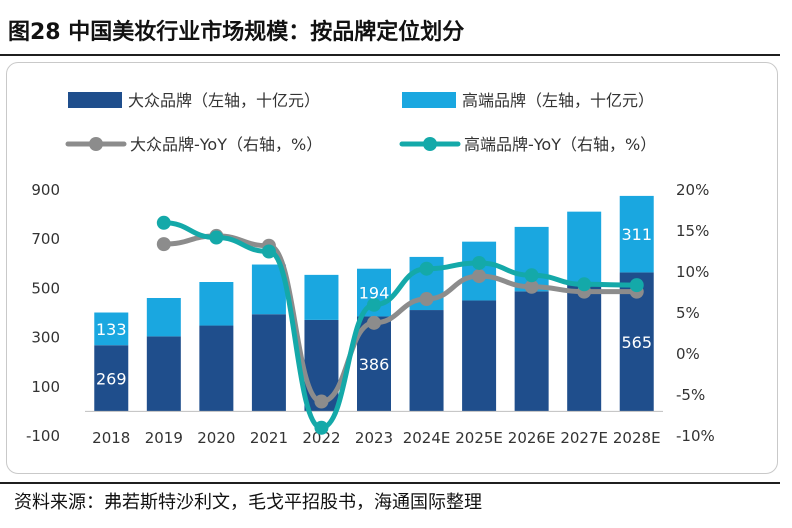 The height and width of the screenshot is (528, 792). Describe the element at coordinates (236, 32) in the screenshot. I see `figure-title: 图28 中国美妆行业市场规模：按品牌定位划分` at that location.